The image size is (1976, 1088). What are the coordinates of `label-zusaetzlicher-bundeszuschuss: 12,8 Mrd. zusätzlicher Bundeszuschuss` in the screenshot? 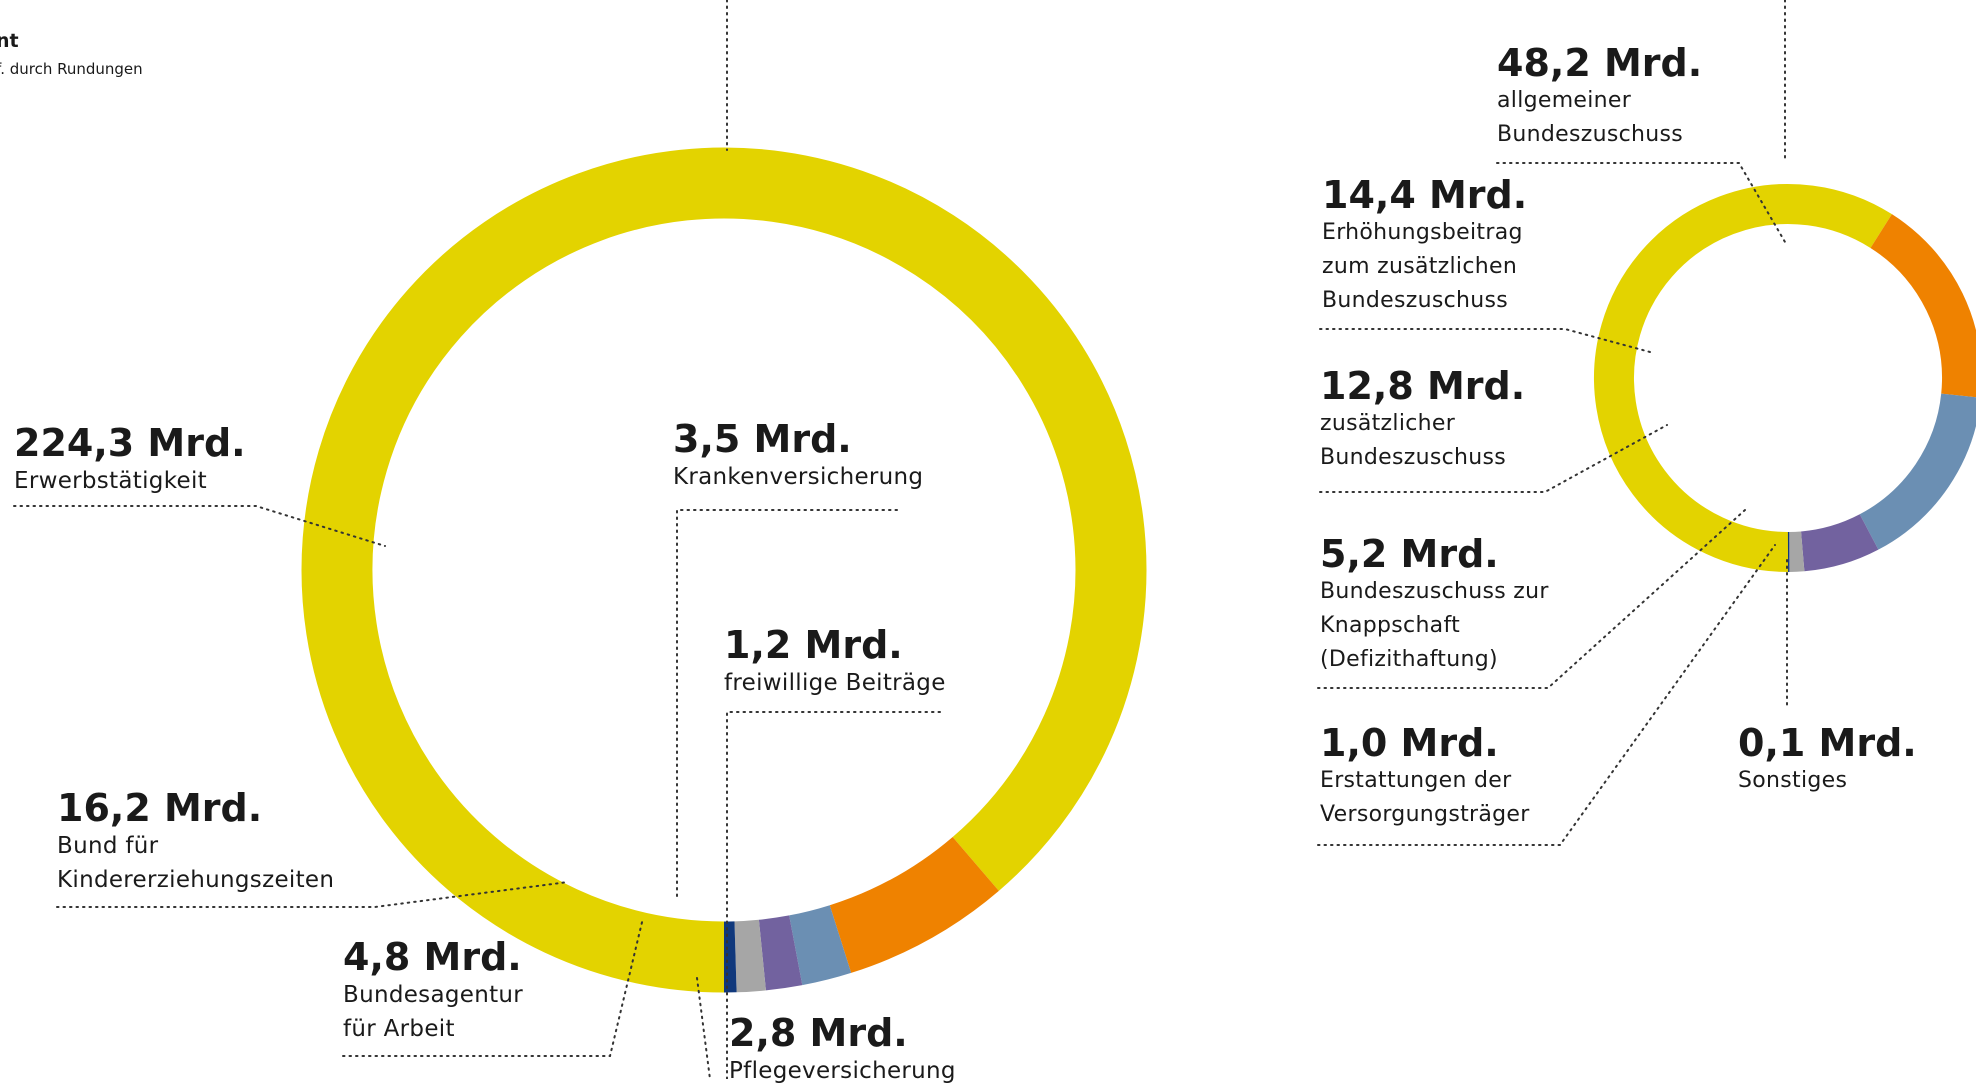 It's located at (1422, 420).